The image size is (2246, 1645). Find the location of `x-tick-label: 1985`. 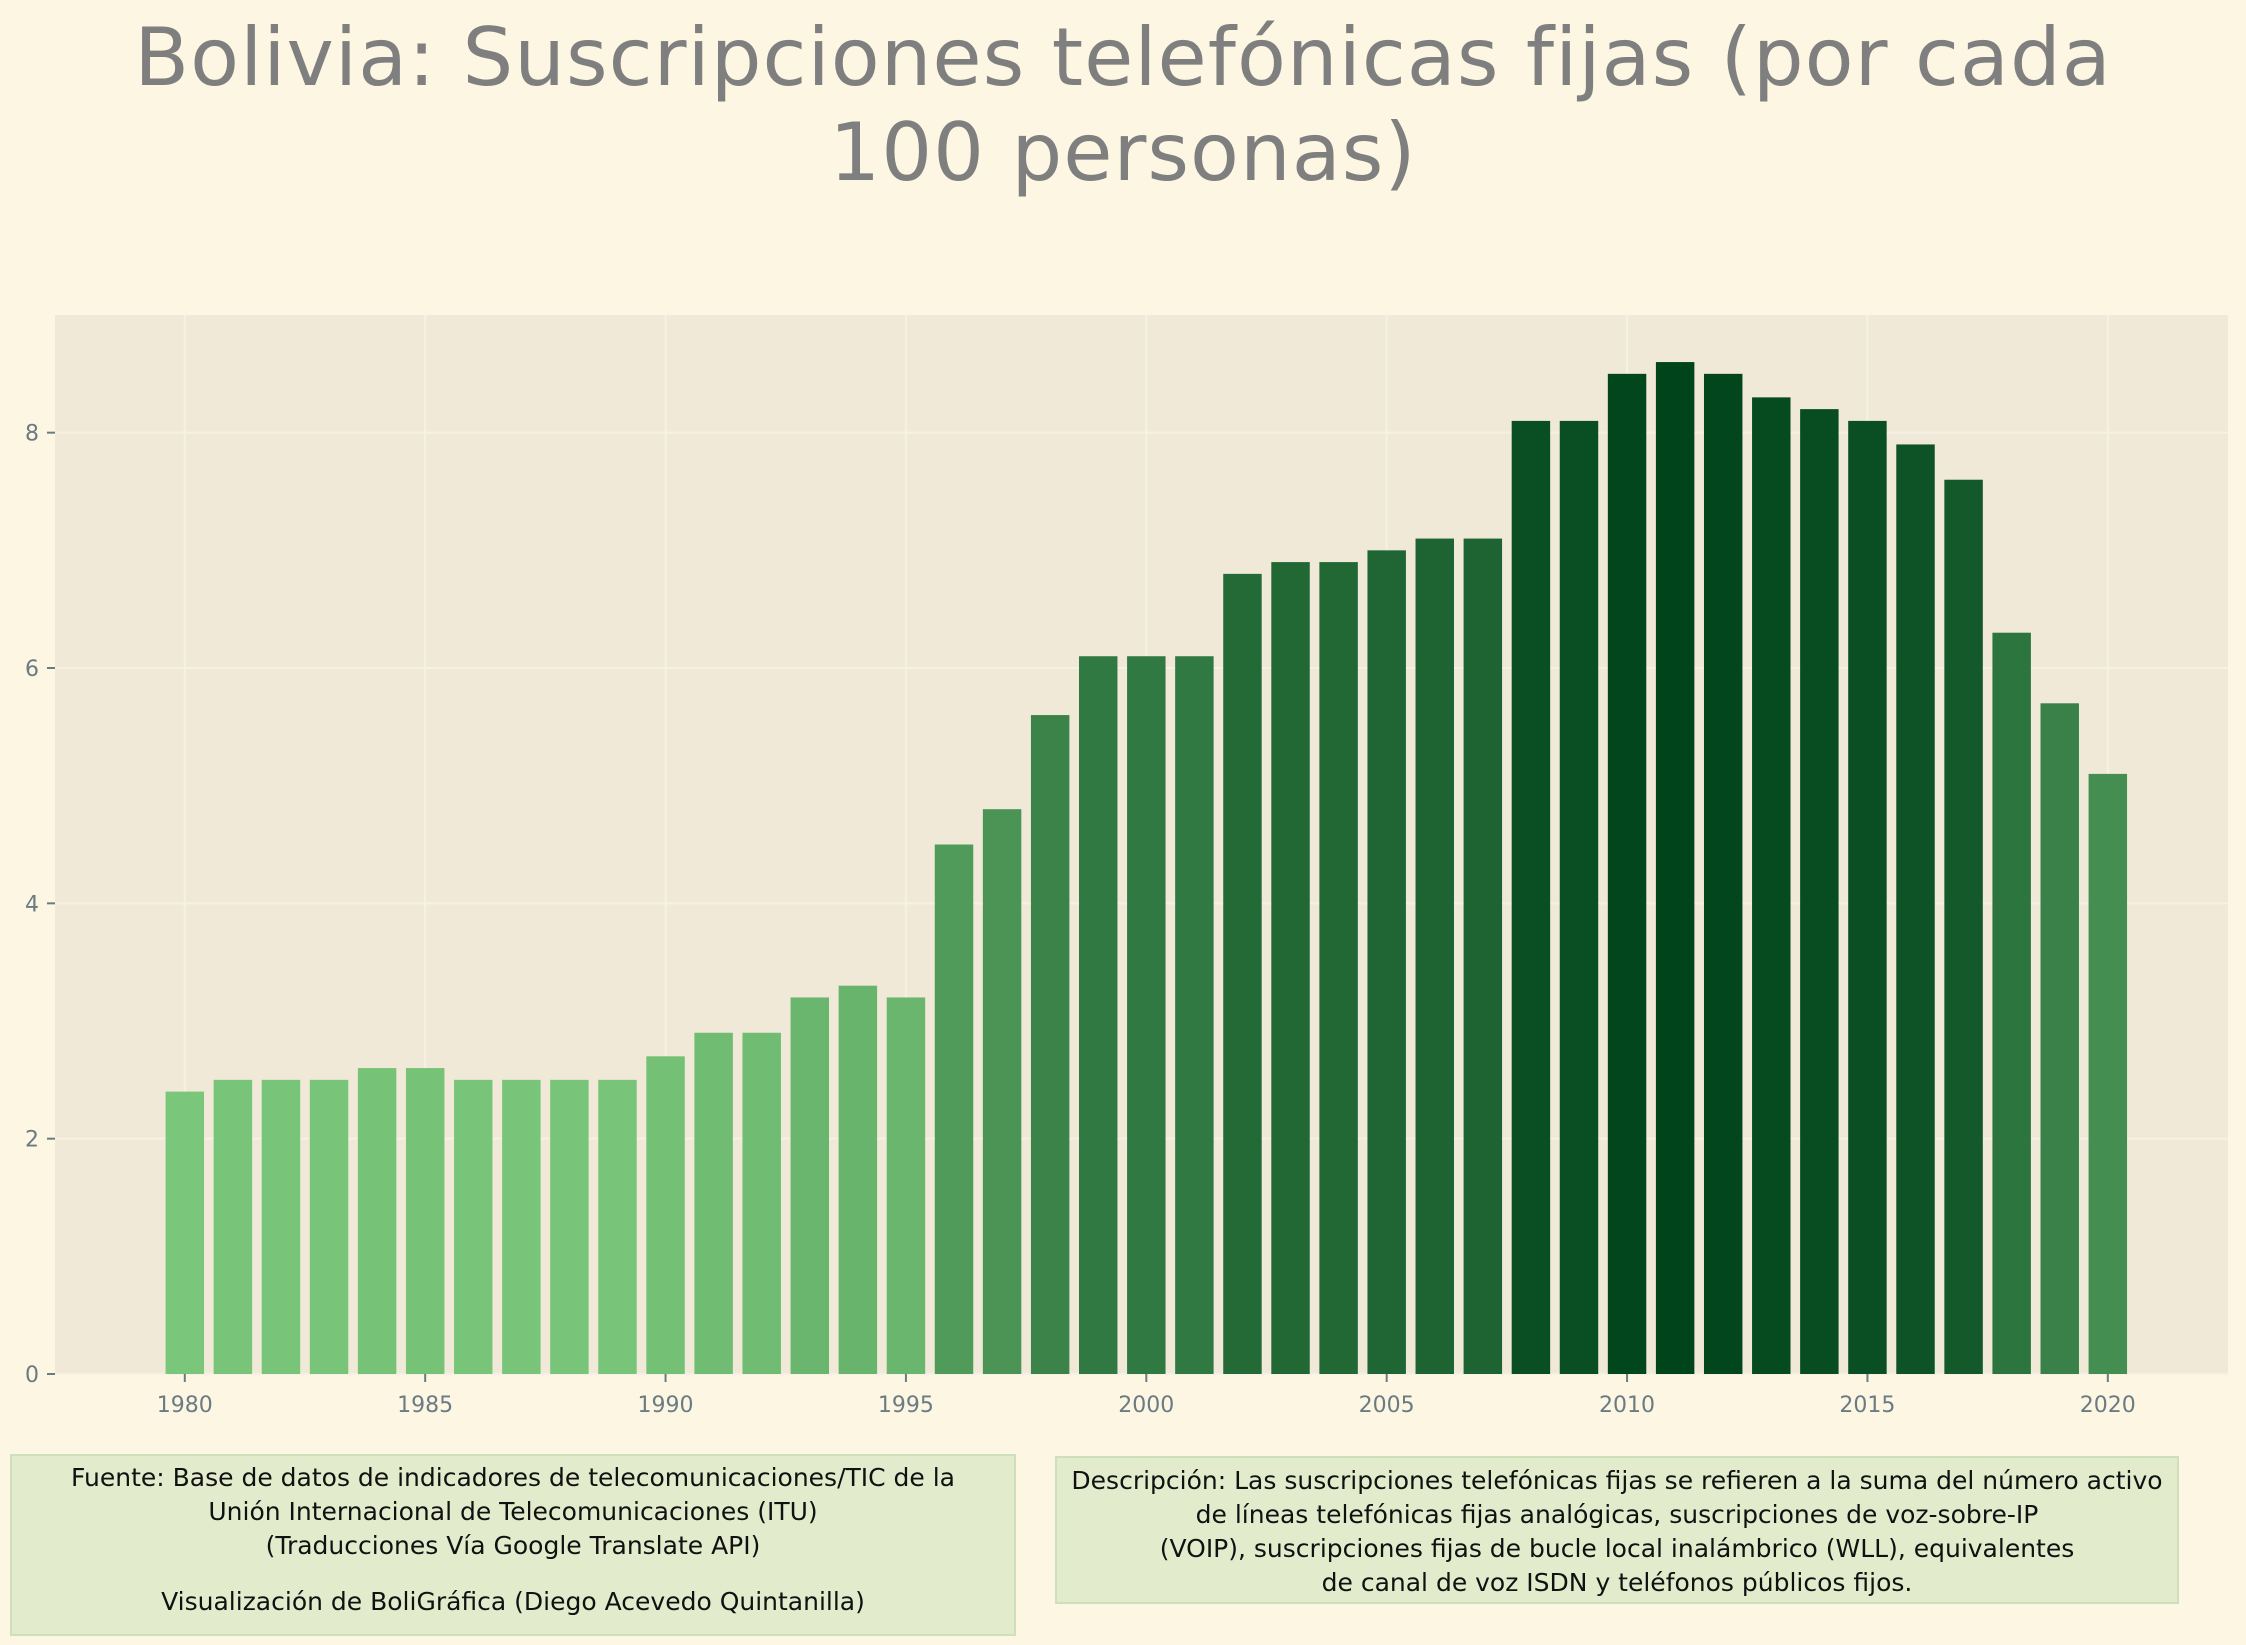

x-tick-label: 1985 is located at coordinates (425, 1405).